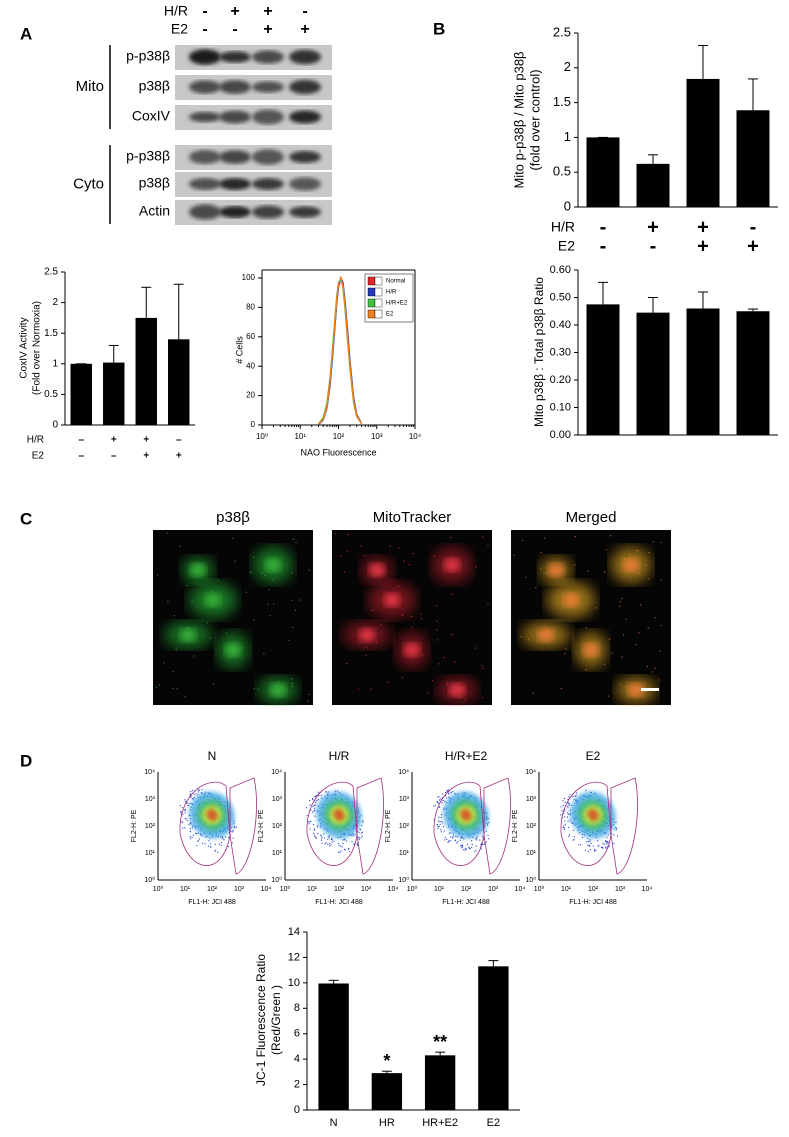  Describe the element at coordinates (294, 957) in the screenshot. I see `y-tick-label: 12` at that location.